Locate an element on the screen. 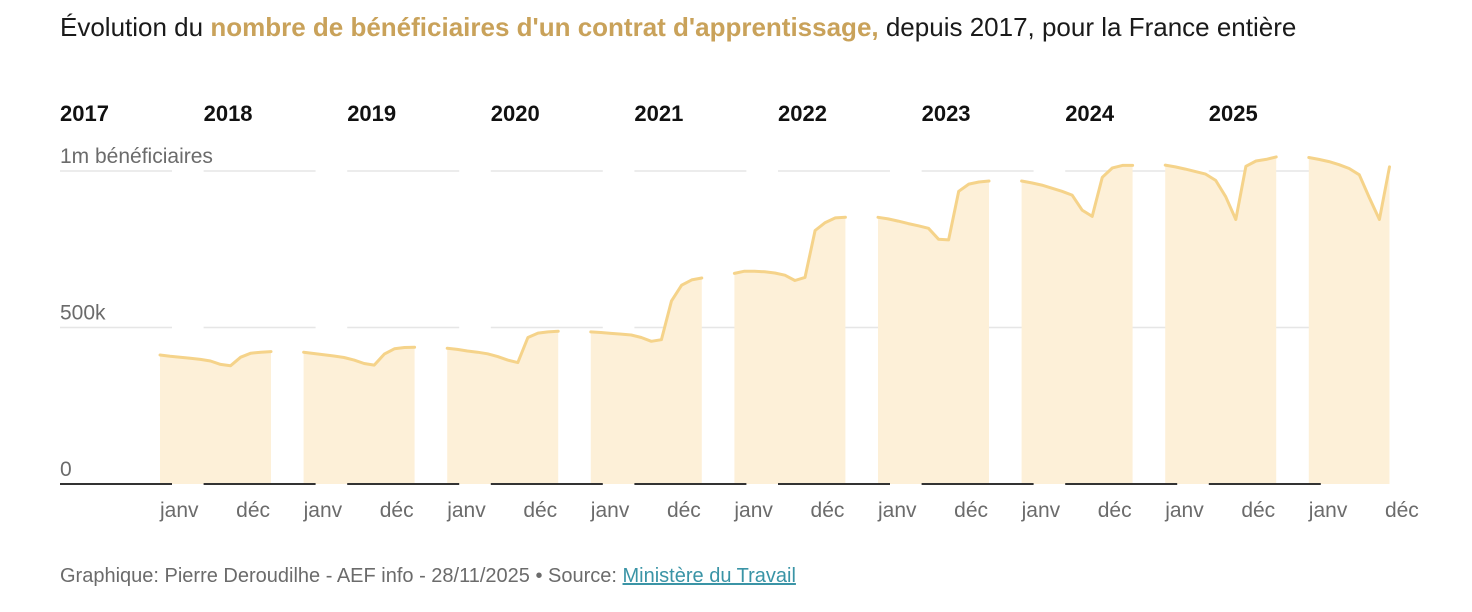 This screenshot has width=1472, height=612. y-tick-label: 1m bénéficiaires is located at coordinates (136, 156).